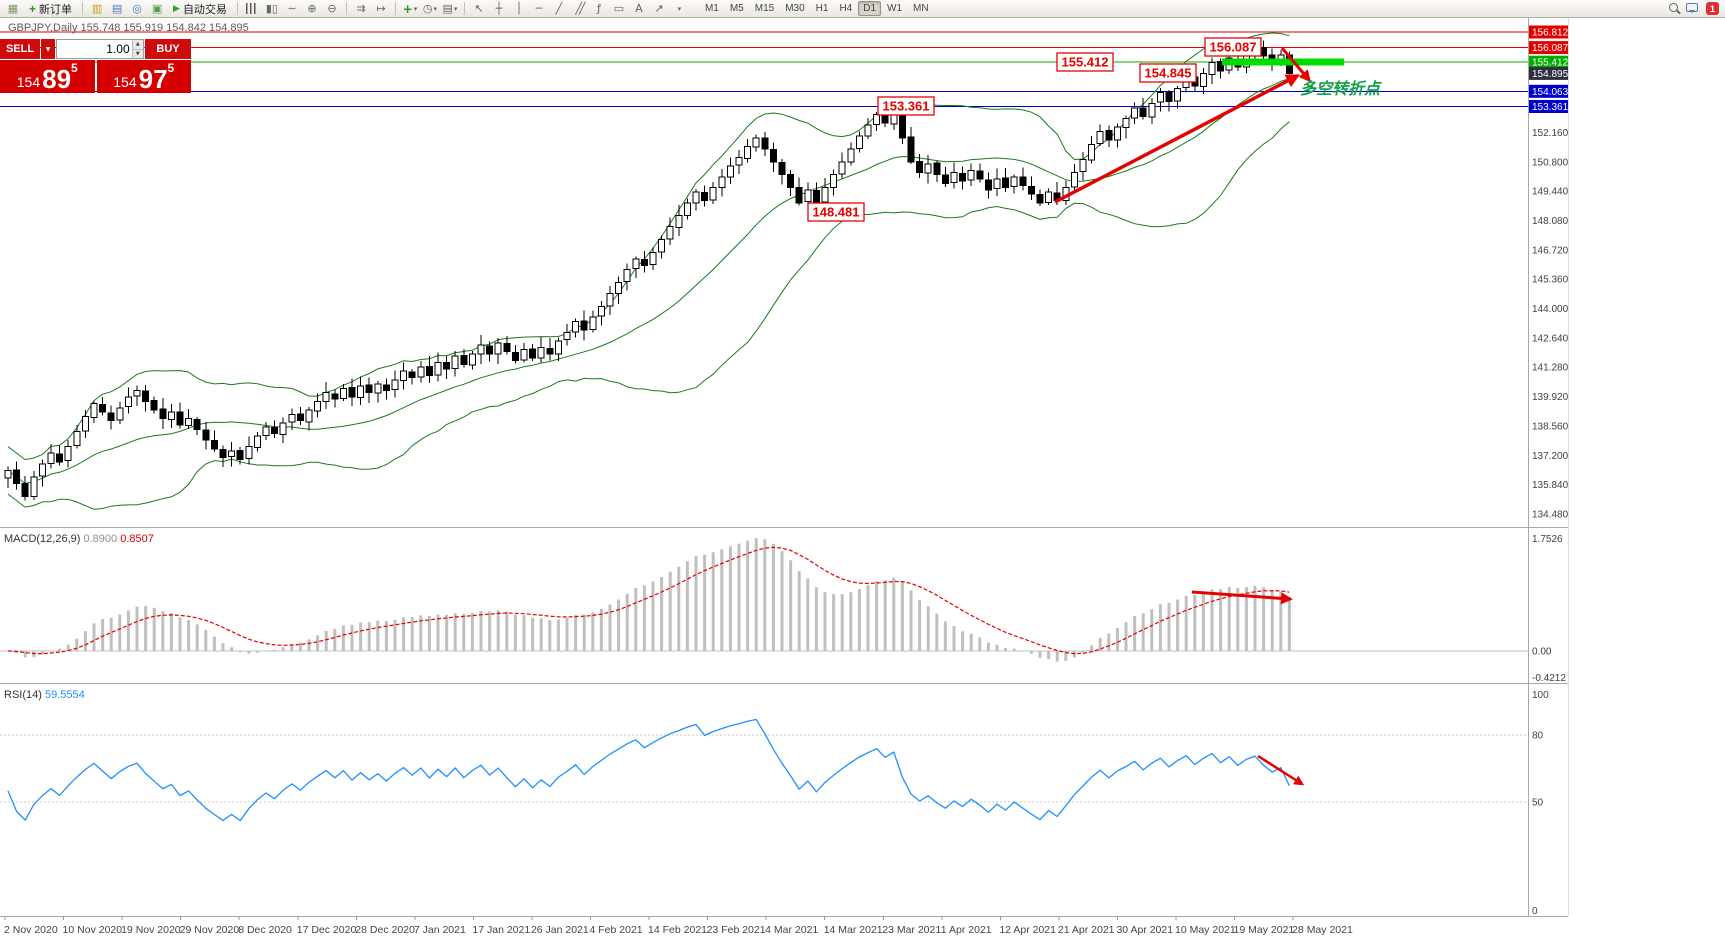 Image resolution: width=1725 pixels, height=942 pixels. Describe the element at coordinates (499, 8) in the screenshot. I see `crosshair-tool-icon: ┼` at that location.